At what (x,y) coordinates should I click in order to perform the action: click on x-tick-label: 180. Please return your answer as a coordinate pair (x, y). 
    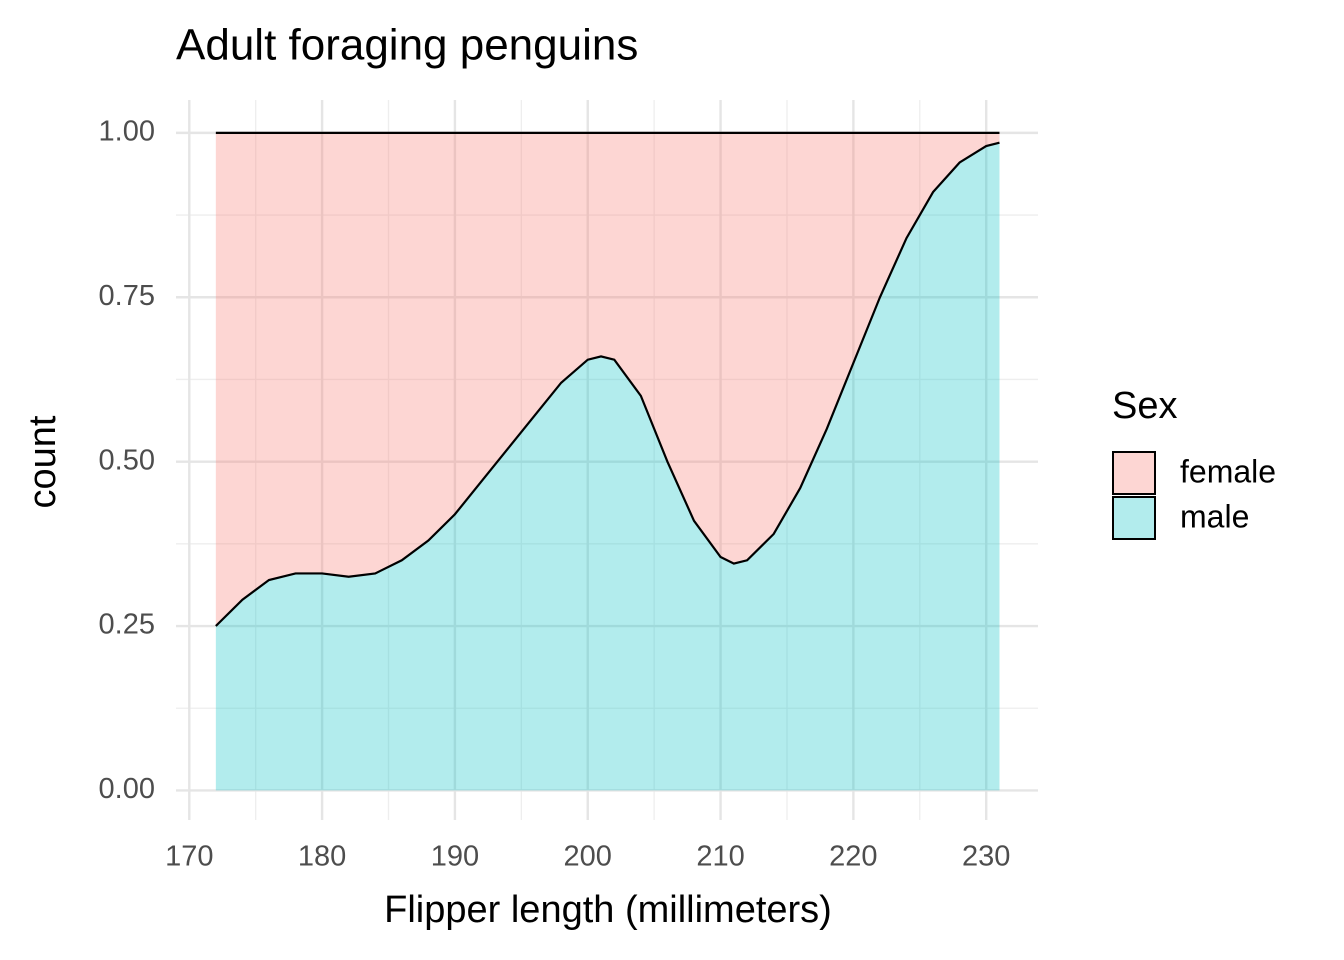
    Looking at the image, I should click on (322, 857).